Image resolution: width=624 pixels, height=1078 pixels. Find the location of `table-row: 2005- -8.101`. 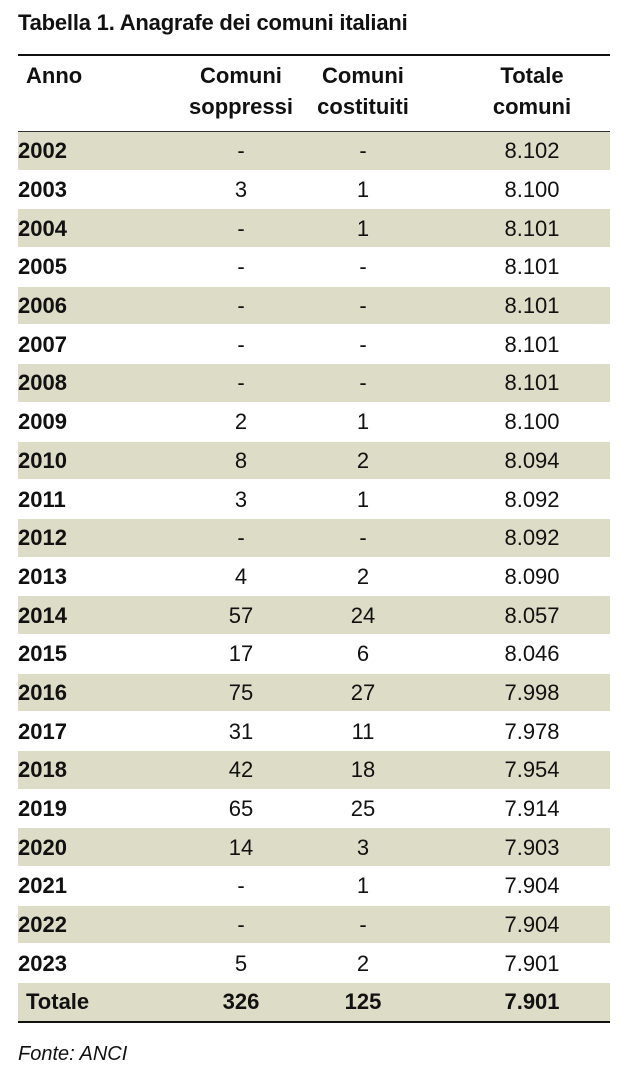

table-row: 2005- -8.101 is located at coordinates (314, 267).